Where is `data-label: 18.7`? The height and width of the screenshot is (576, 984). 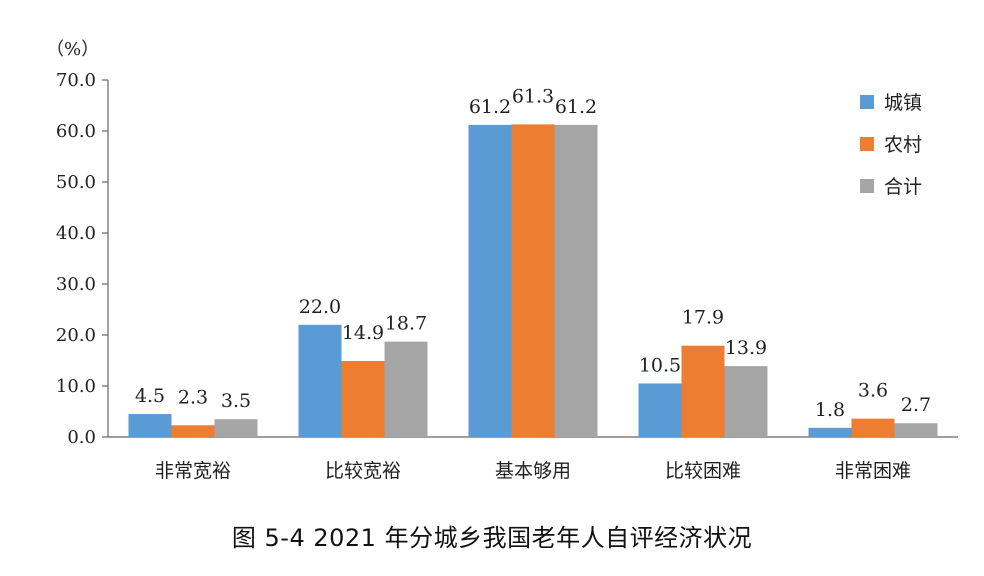 data-label: 18.7 is located at coordinates (406, 324).